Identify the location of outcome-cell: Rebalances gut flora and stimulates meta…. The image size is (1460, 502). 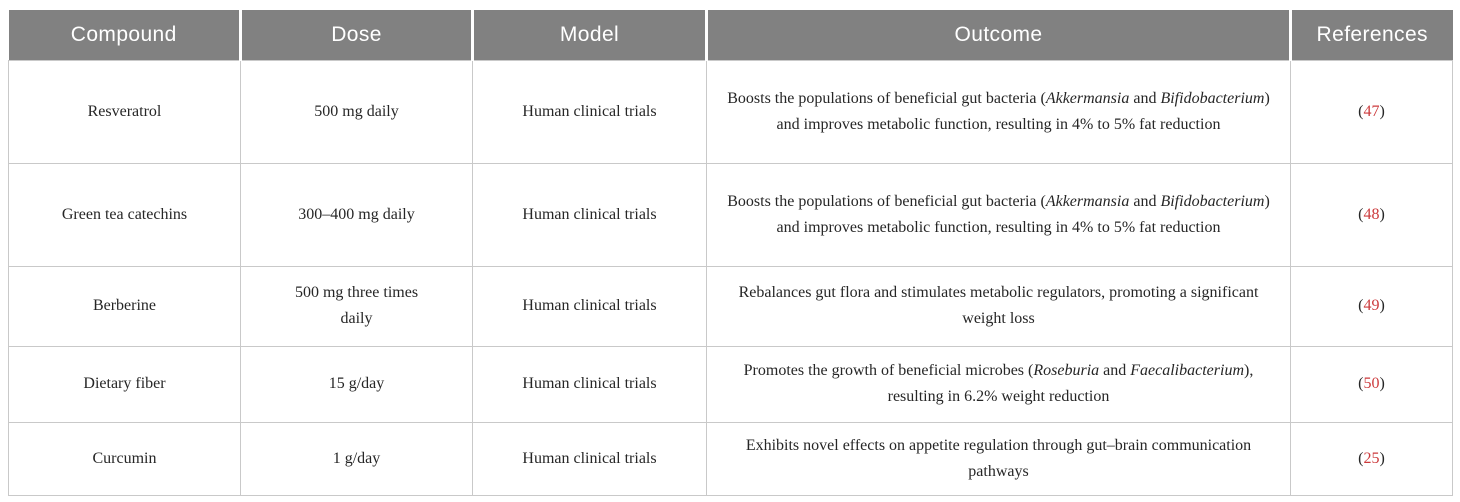
(998, 306).